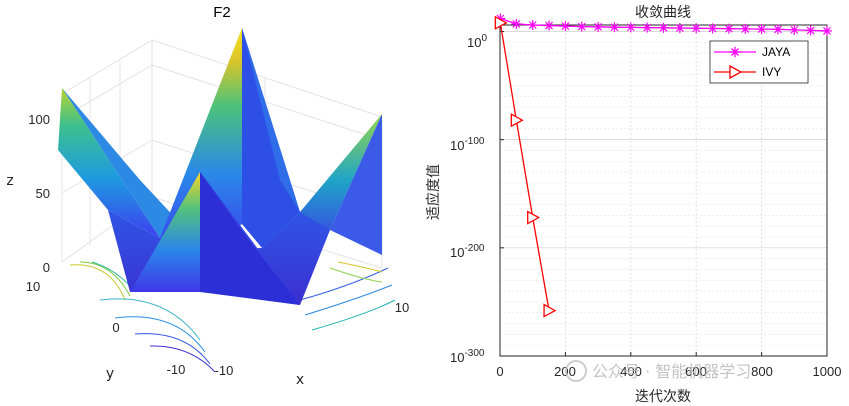 The width and height of the screenshot is (849, 406). Describe the element at coordinates (402, 307) in the screenshot. I see `x-tick-label: 10` at that location.